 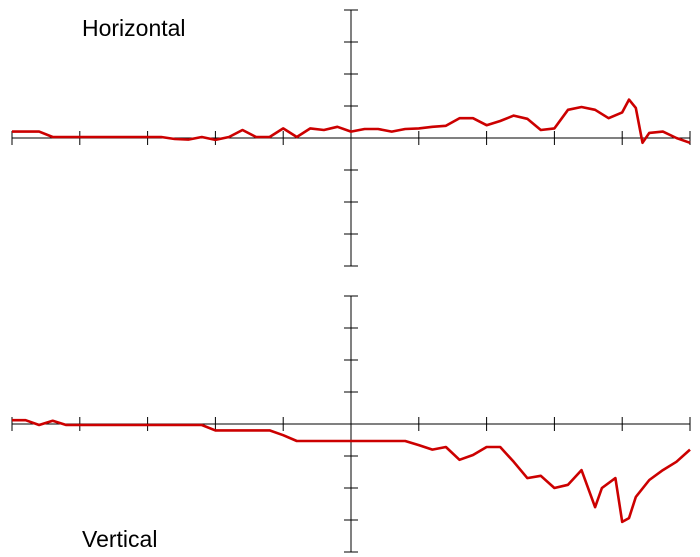 What do you see at coordinates (134, 28) in the screenshot?
I see `chart-title: Horizontal` at bounding box center [134, 28].